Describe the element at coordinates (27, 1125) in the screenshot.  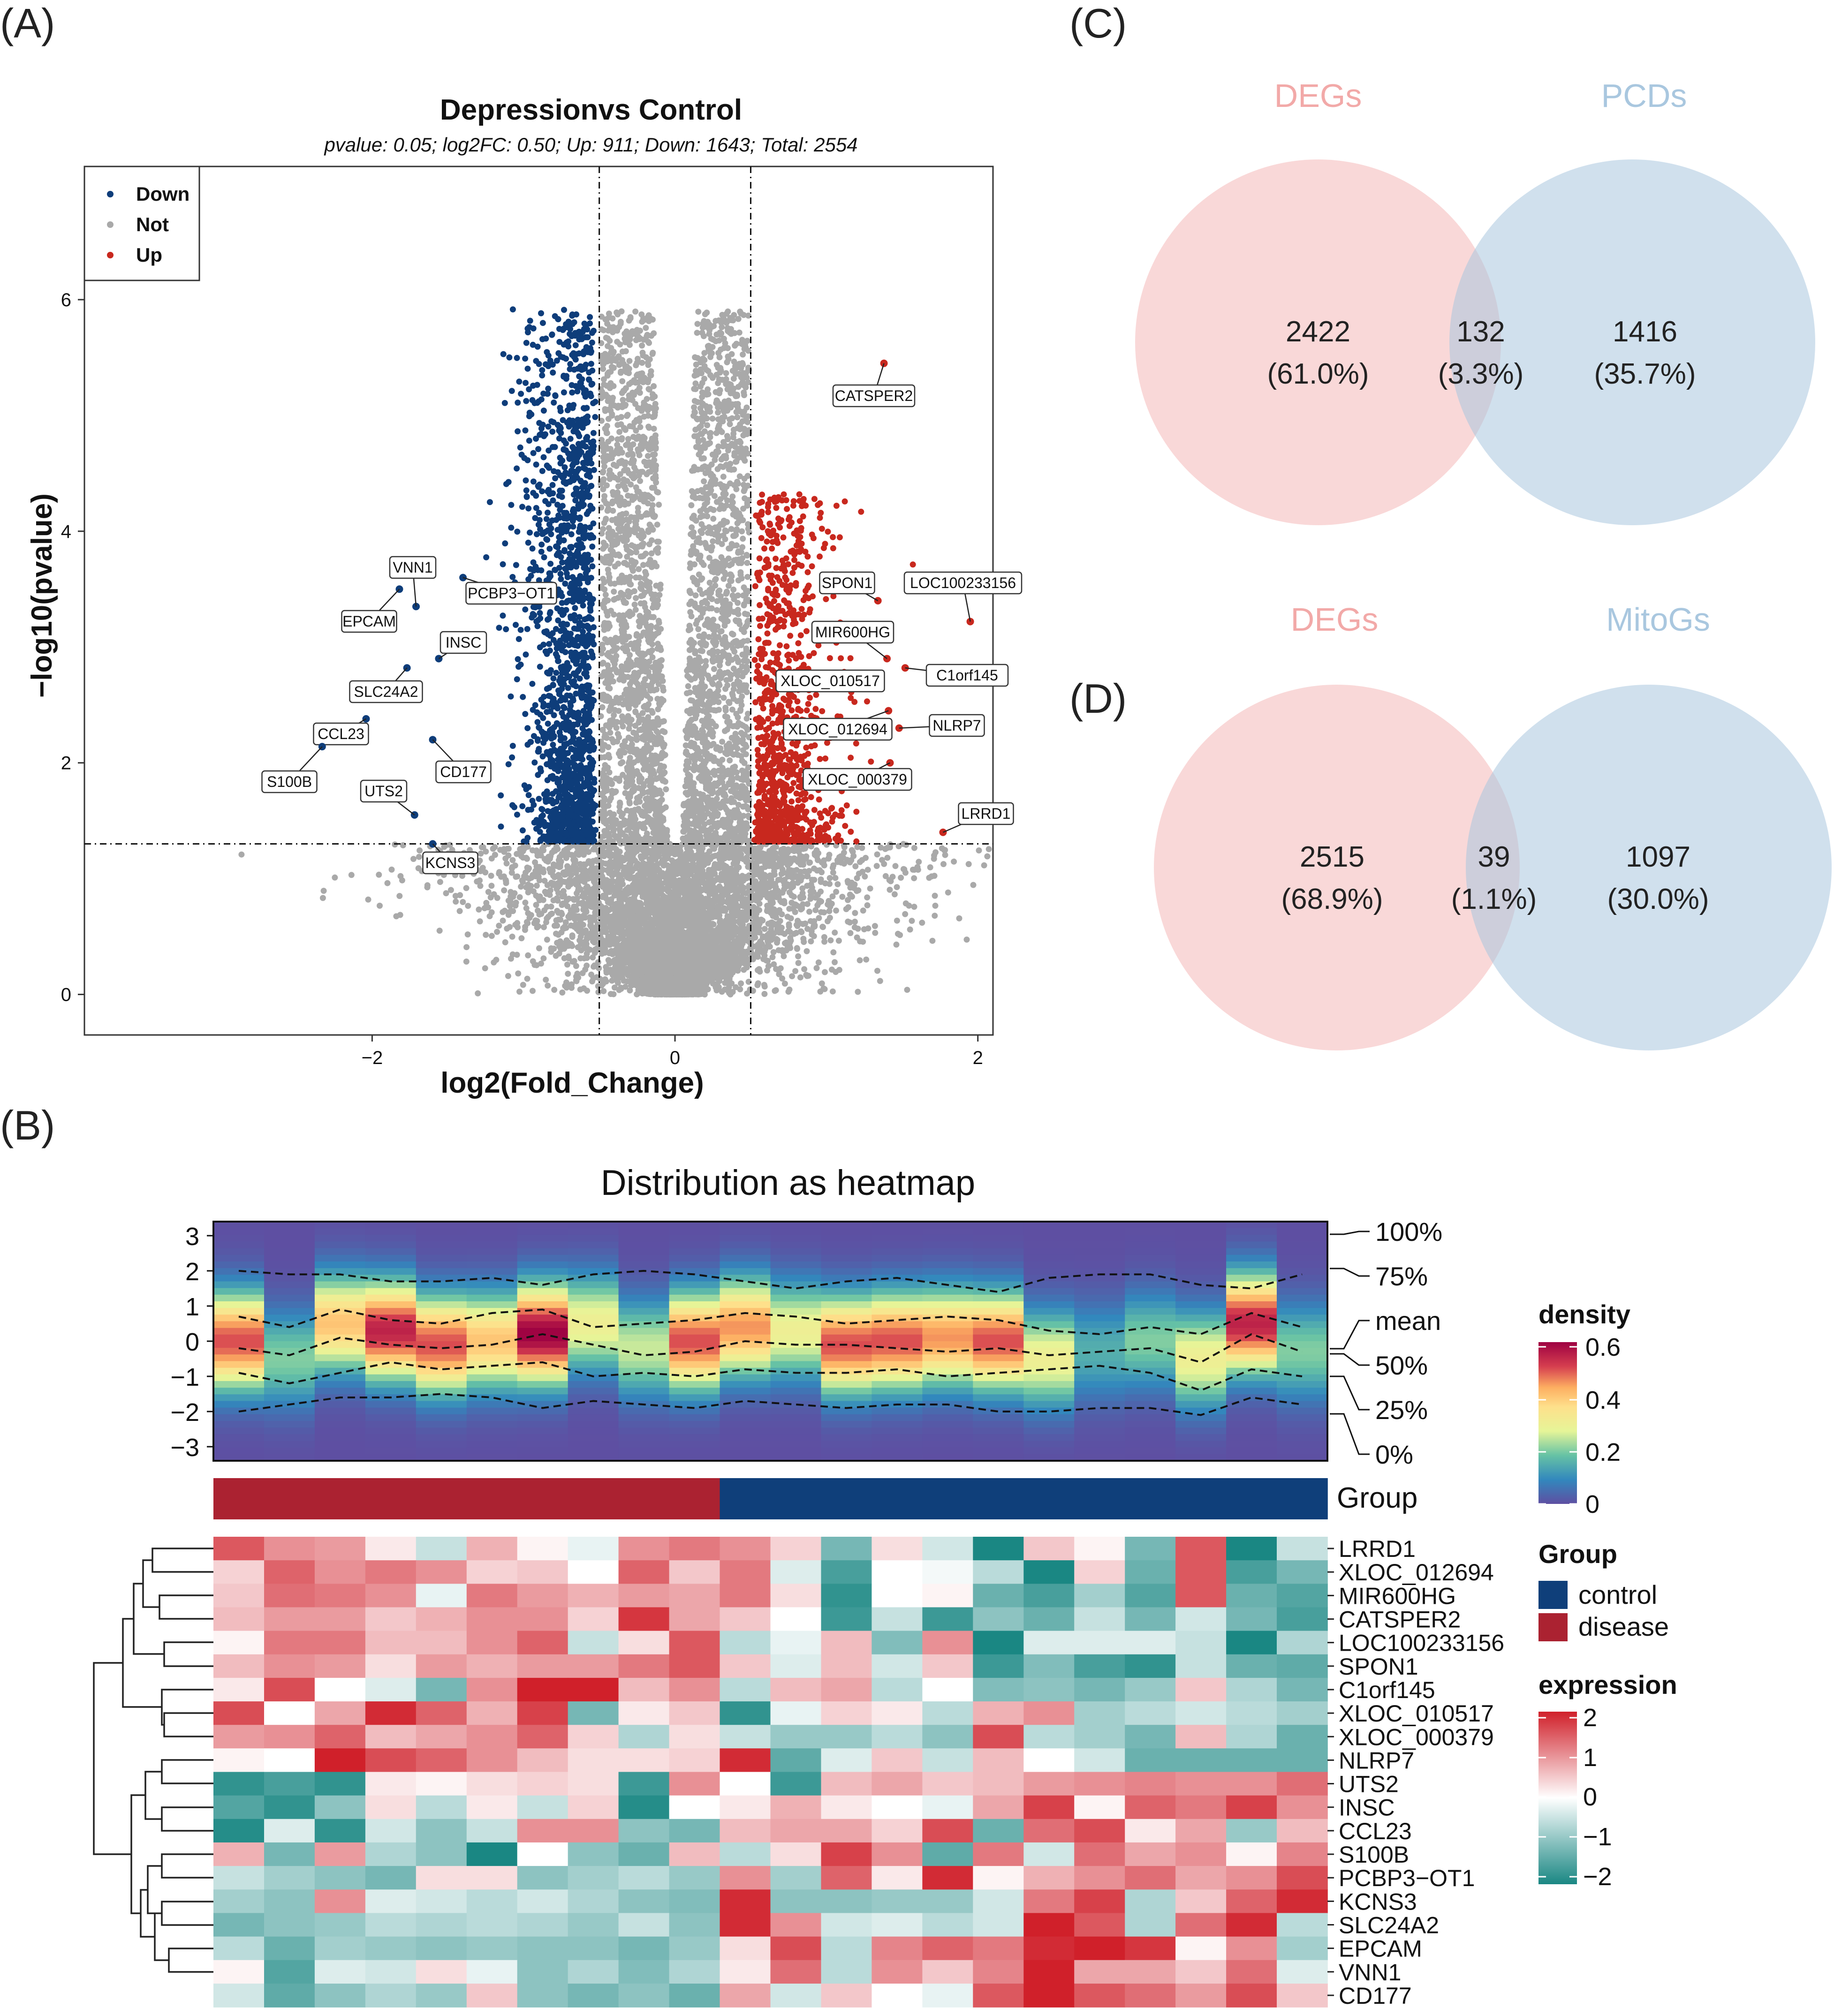
I see `panel-label-b: (B)` at that location.